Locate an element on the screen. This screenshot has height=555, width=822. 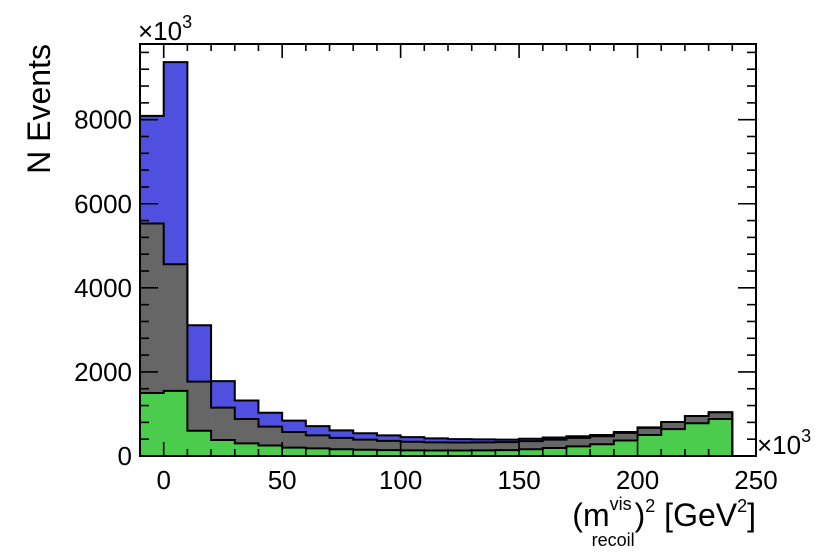
x-tick-label-0: 0 is located at coordinates (163, 480).